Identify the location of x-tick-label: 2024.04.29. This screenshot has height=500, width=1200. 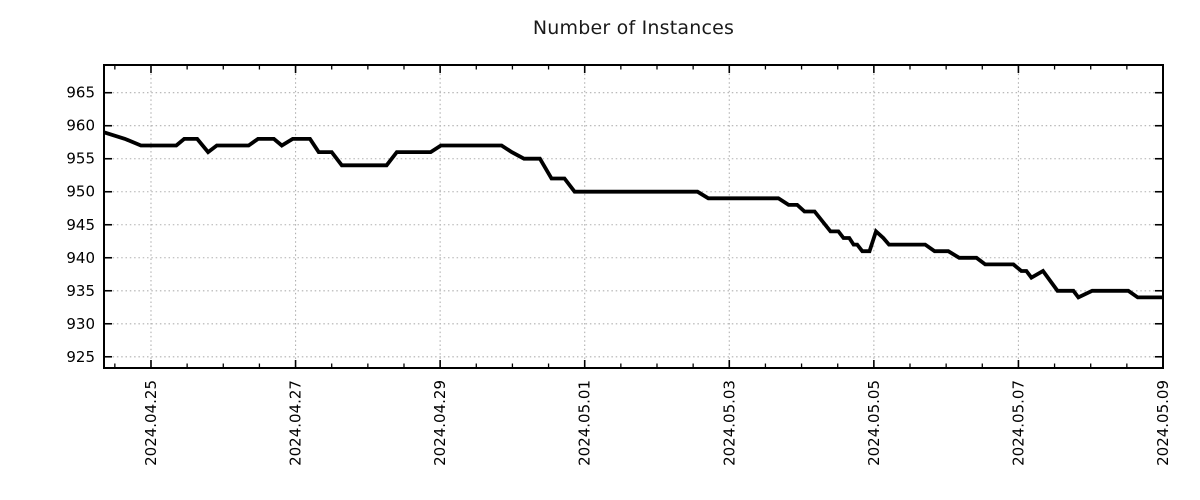
(440, 423).